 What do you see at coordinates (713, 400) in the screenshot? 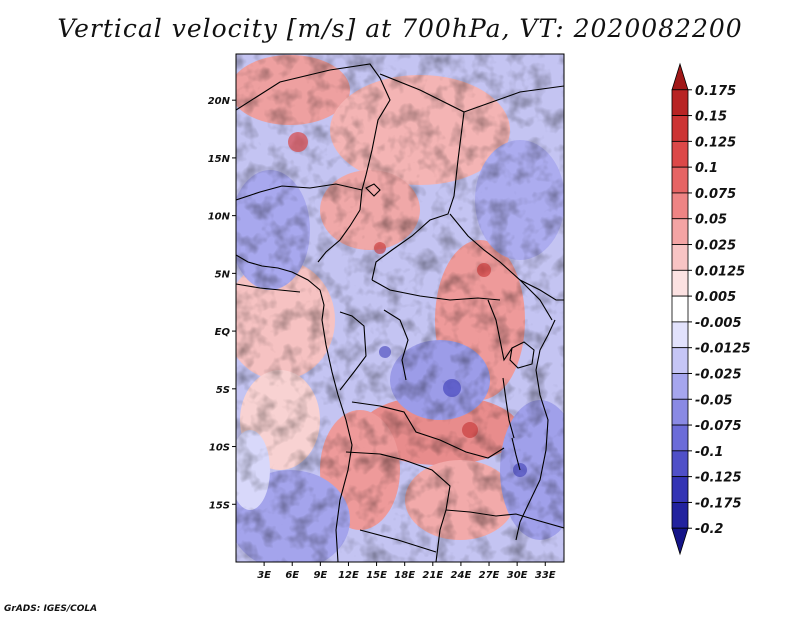
I see `colorbar-label: -0.05` at bounding box center [713, 400].